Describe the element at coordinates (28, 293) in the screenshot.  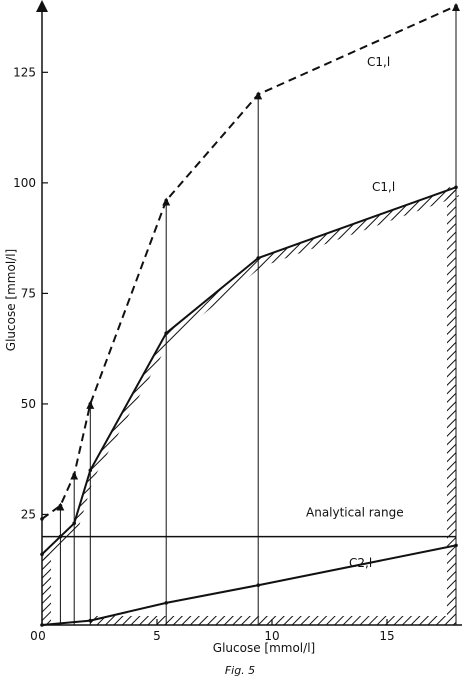
I see `y-tick-label-75: 75` at that location.